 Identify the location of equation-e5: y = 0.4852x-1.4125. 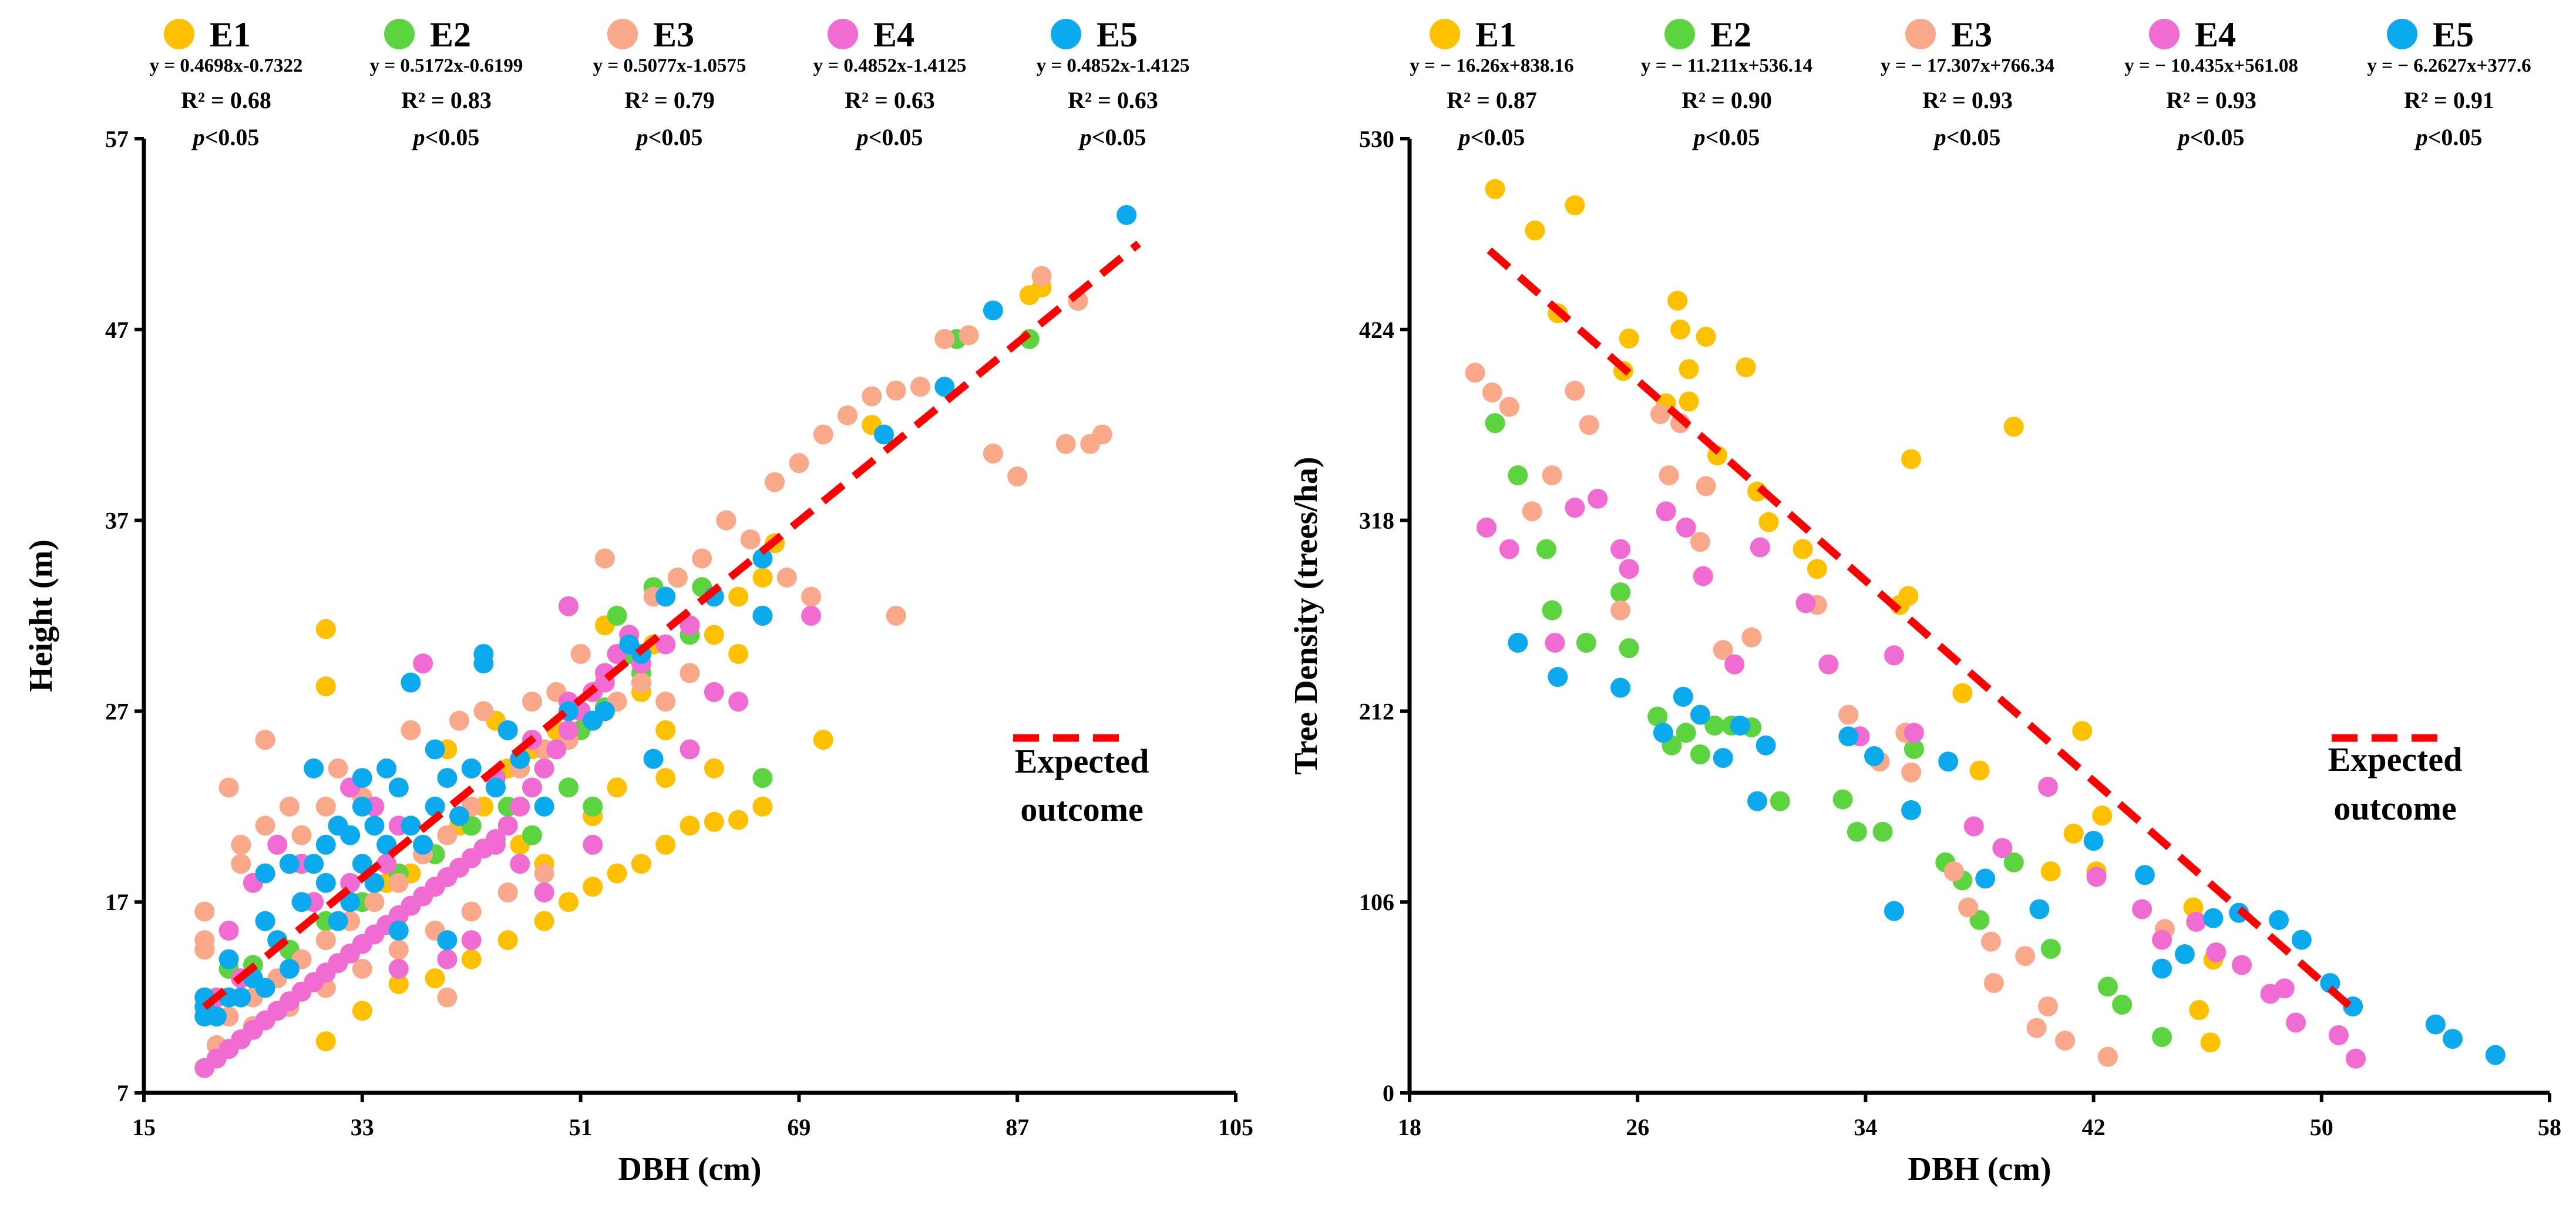
(1113, 65).